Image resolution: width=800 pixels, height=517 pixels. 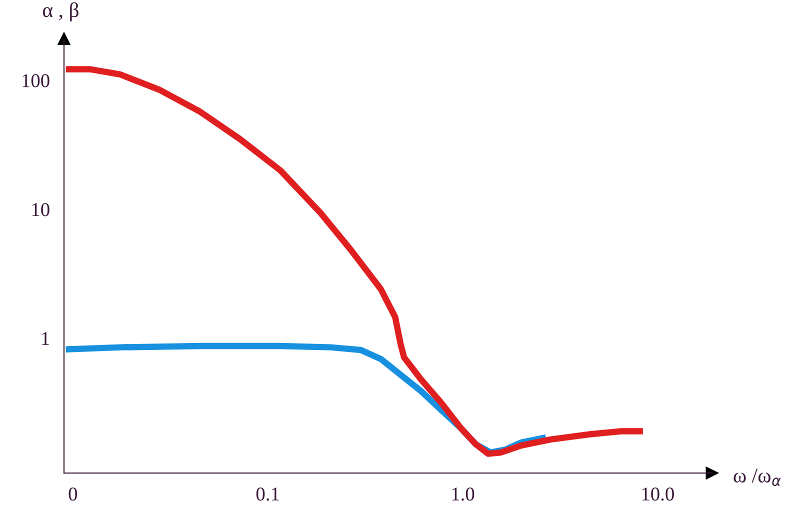 I want to click on y-axis-title: α , β, so click(x=60, y=12).